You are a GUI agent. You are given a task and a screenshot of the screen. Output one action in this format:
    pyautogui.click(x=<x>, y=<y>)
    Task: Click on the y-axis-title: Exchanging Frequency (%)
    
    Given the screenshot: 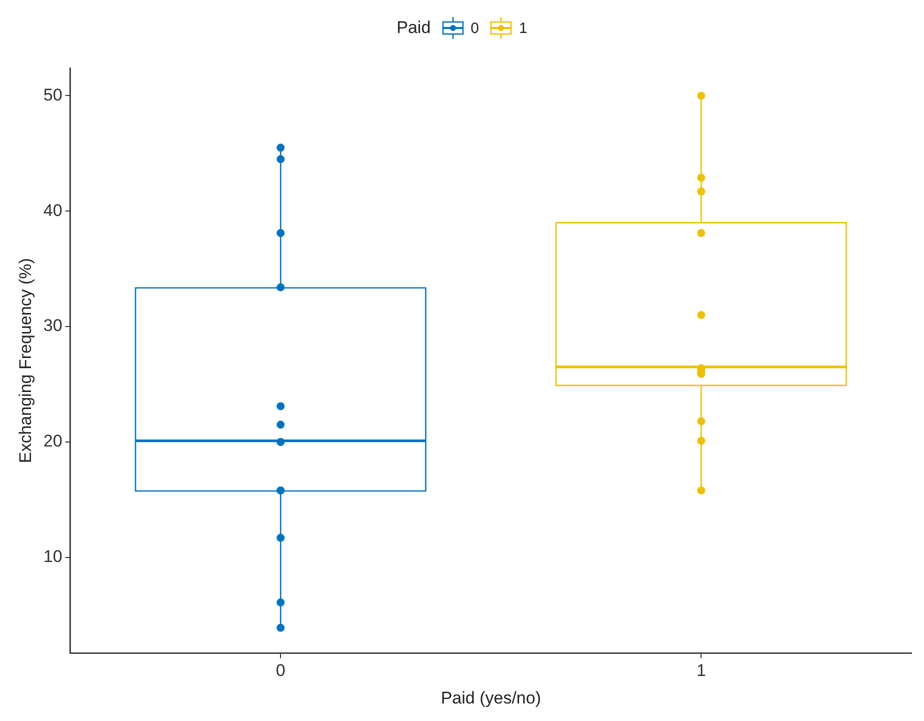 What is the action you would take?
    pyautogui.click(x=25, y=361)
    